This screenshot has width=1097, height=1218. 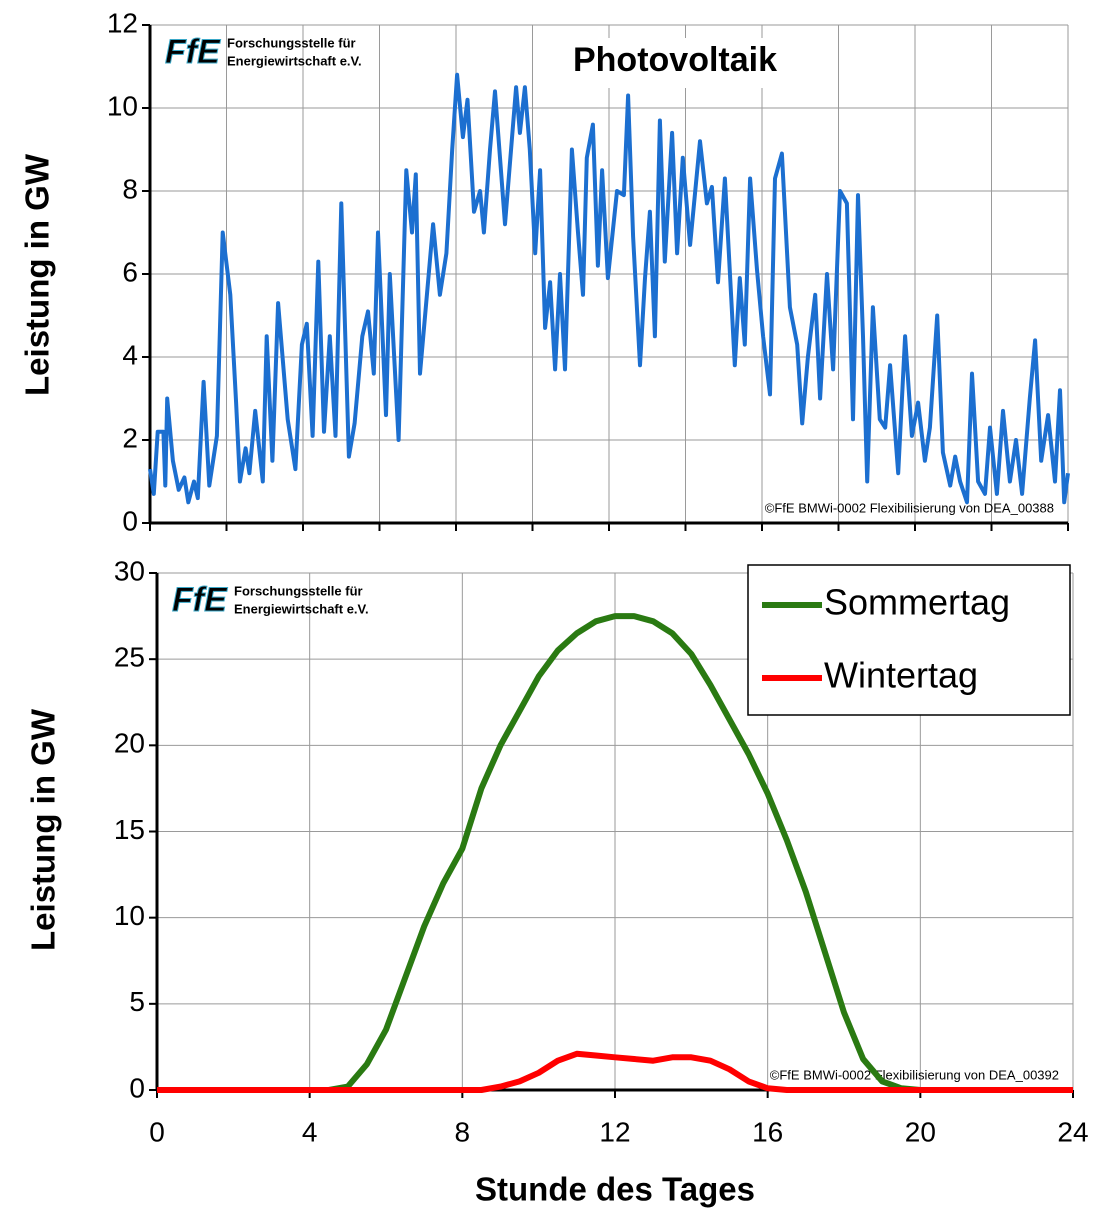 What do you see at coordinates (917, 602) in the screenshot?
I see `legend-label: Sommertag` at bounding box center [917, 602].